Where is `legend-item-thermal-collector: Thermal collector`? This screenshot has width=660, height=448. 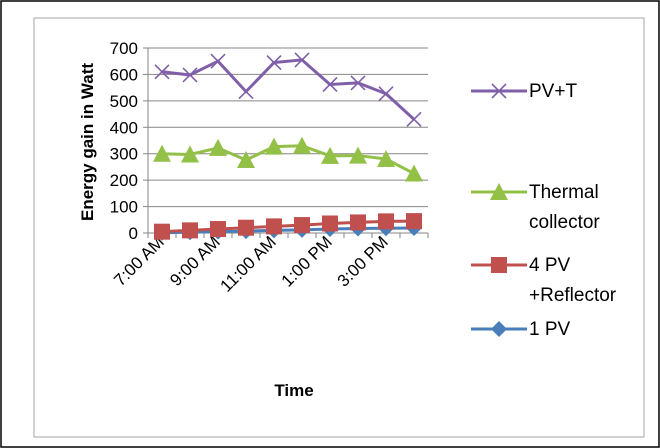
legend-item-thermal-collector: Thermal collector is located at coordinates (535, 207).